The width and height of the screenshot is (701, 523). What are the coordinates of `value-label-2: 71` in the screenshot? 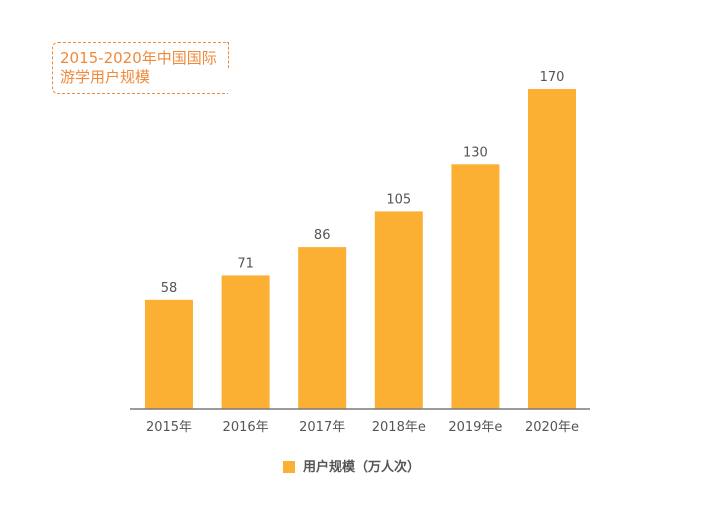 It's located at (245, 263).